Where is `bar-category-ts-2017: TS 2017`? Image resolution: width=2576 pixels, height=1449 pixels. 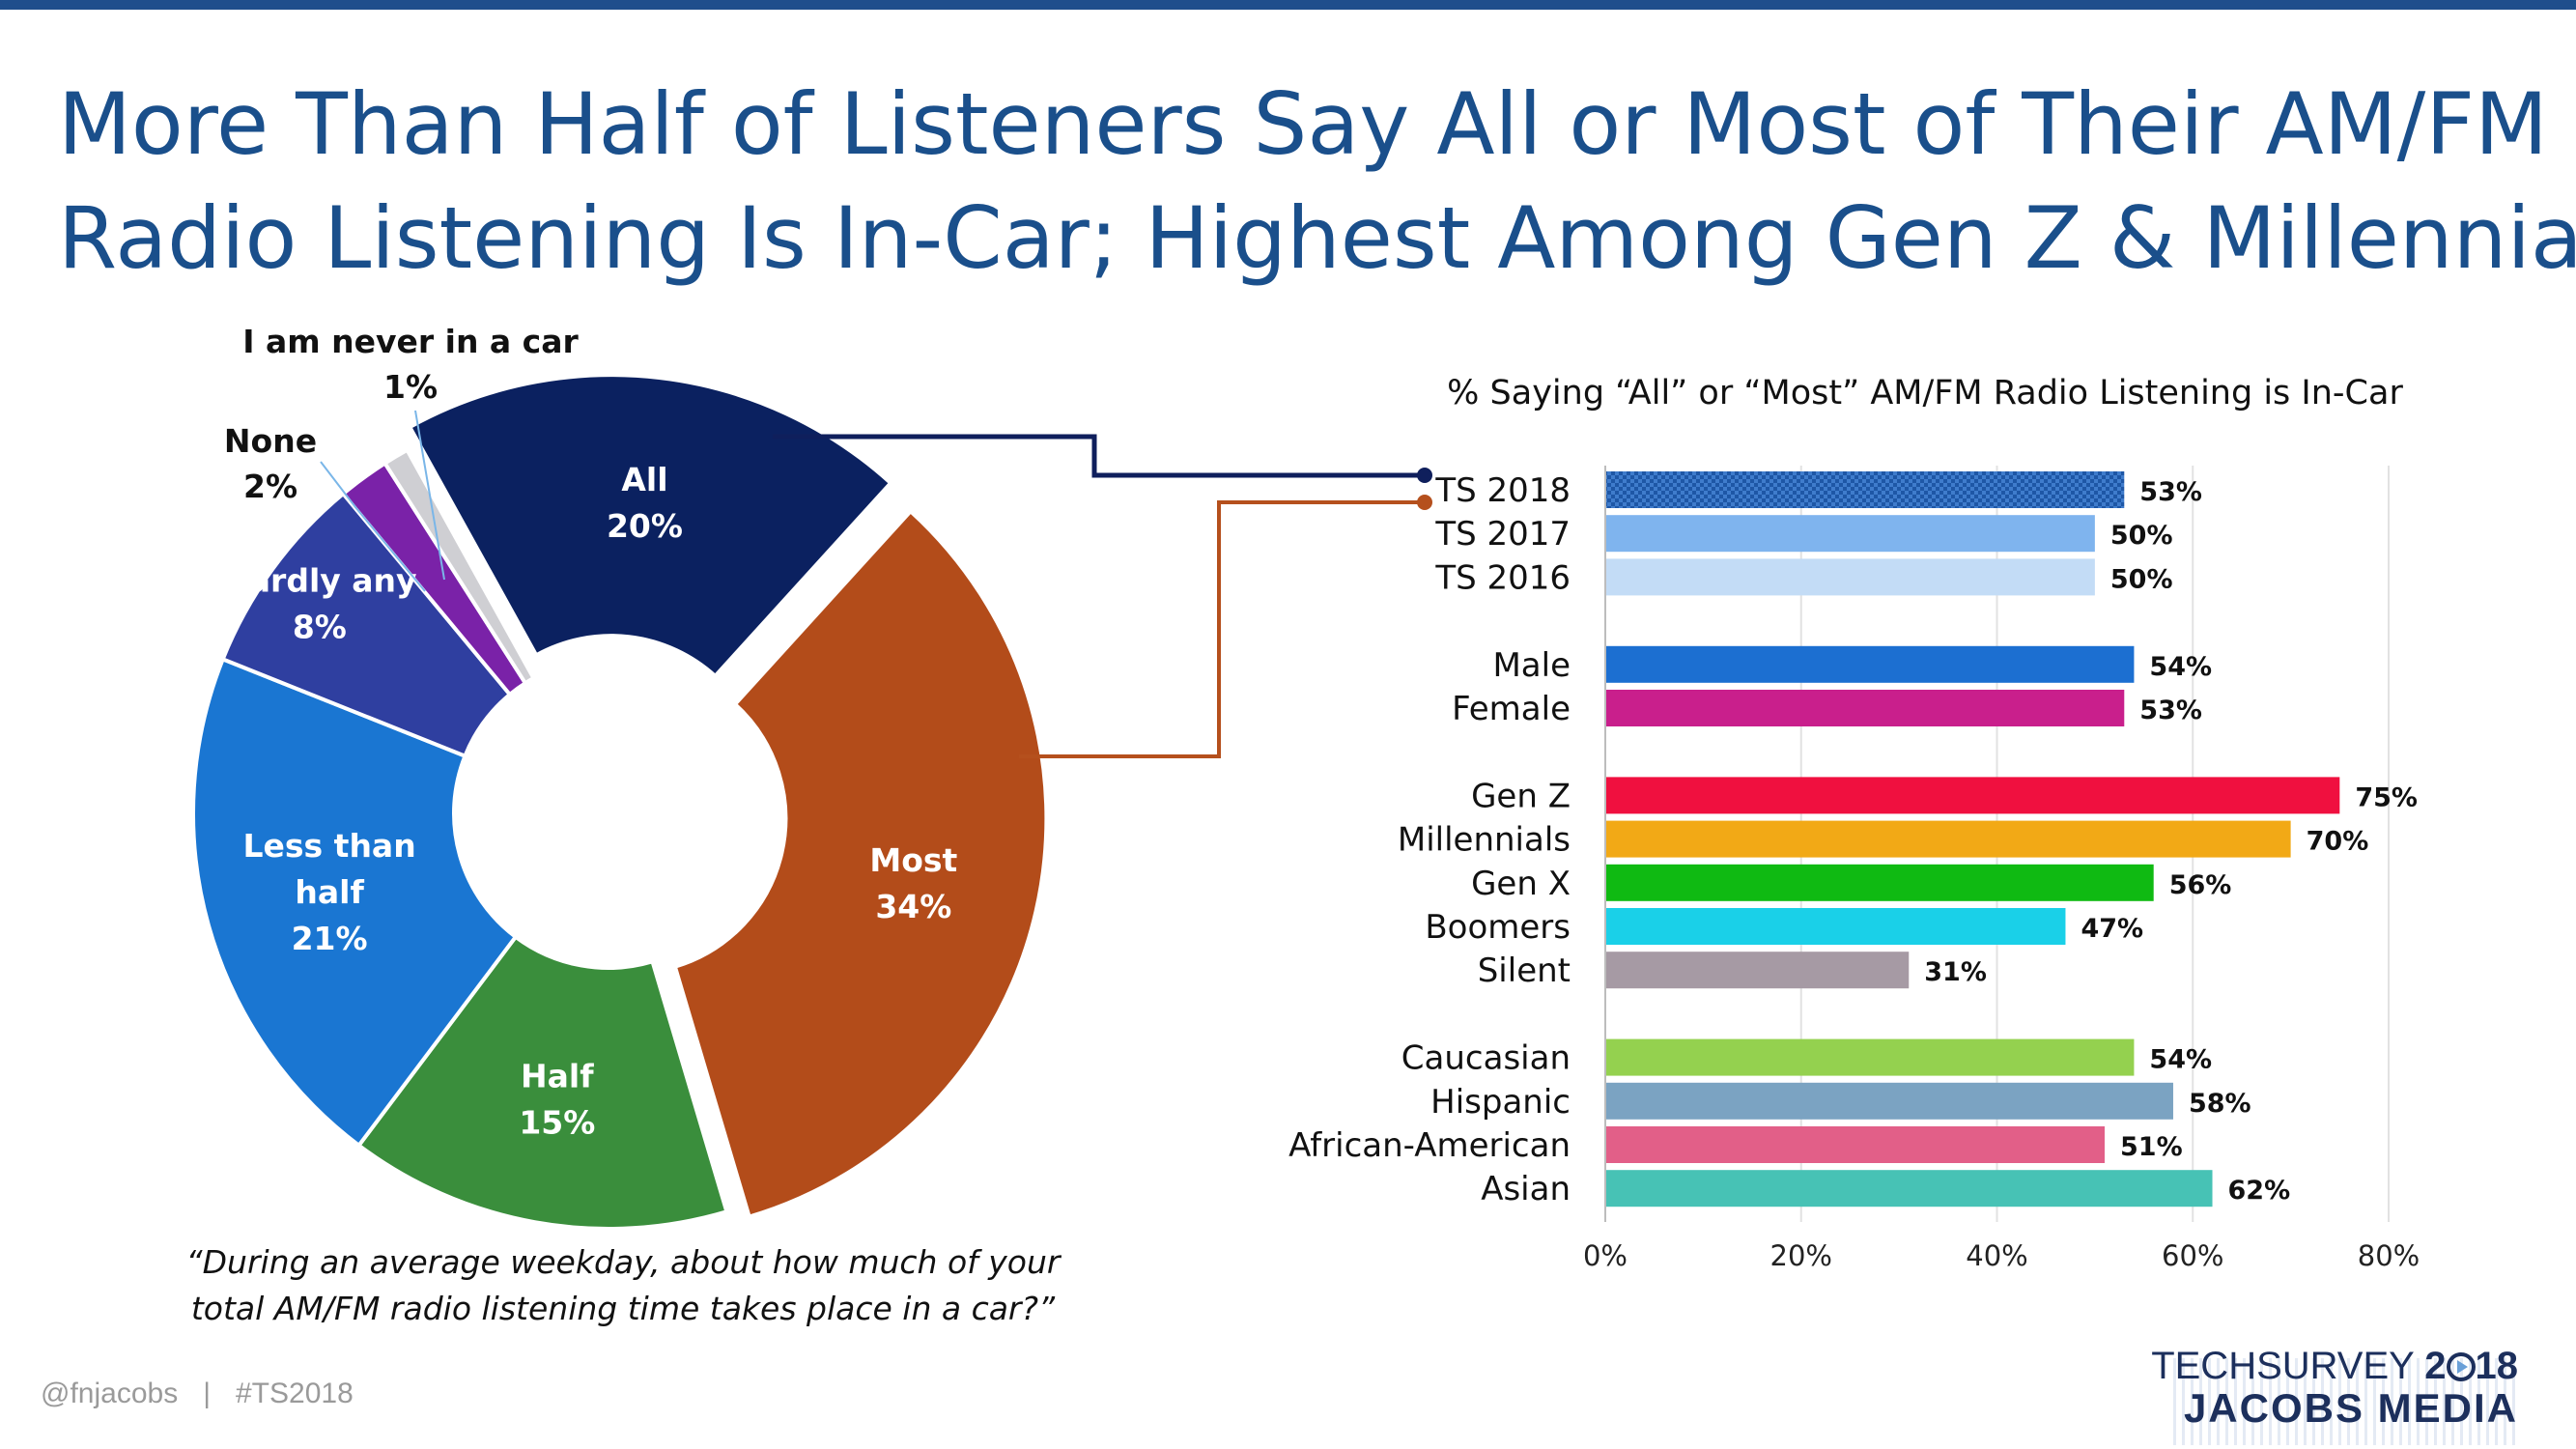
bar-category-ts-2017: TS 2017 is located at coordinates (1502, 534).